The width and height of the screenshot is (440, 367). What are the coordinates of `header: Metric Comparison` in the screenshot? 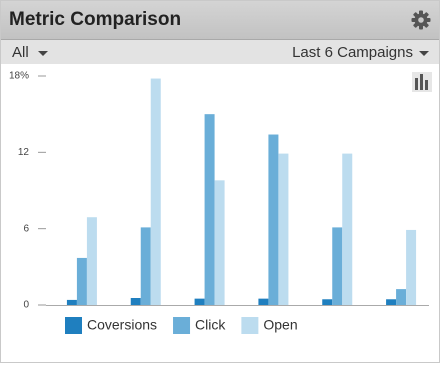 It's located at (220, 20).